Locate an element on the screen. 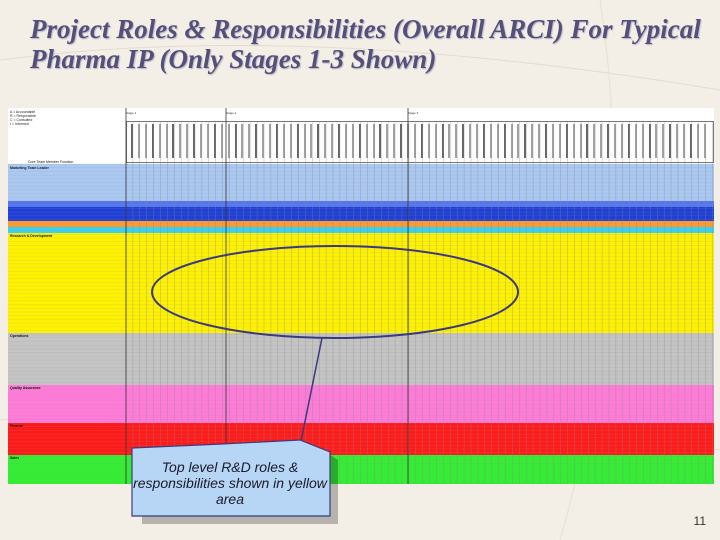  stage-label-3: Stage 3 is located at coordinates (413, 113).